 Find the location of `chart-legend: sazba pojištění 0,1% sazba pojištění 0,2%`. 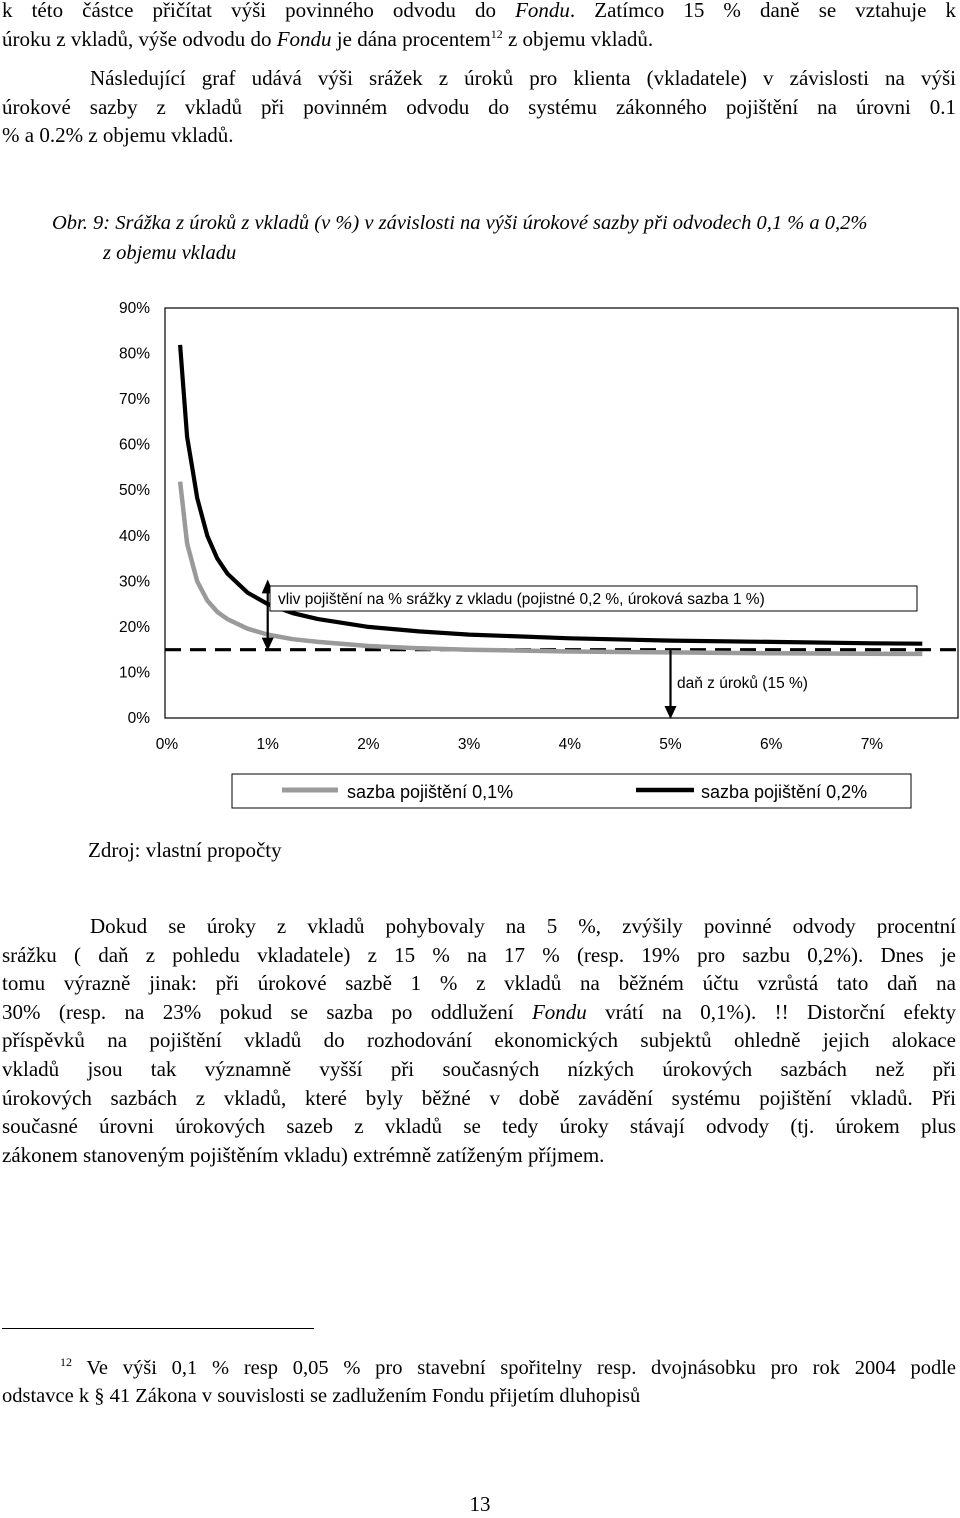

chart-legend: sazba pojištění 0,1% sazba pojištění 0,2% is located at coordinates (571, 791).